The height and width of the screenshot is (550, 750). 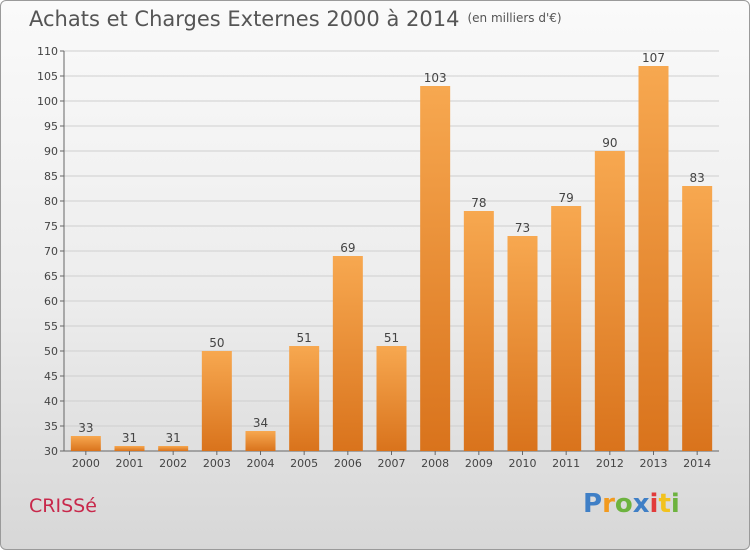 I want to click on commune-name: CRISSé, so click(x=63, y=506).